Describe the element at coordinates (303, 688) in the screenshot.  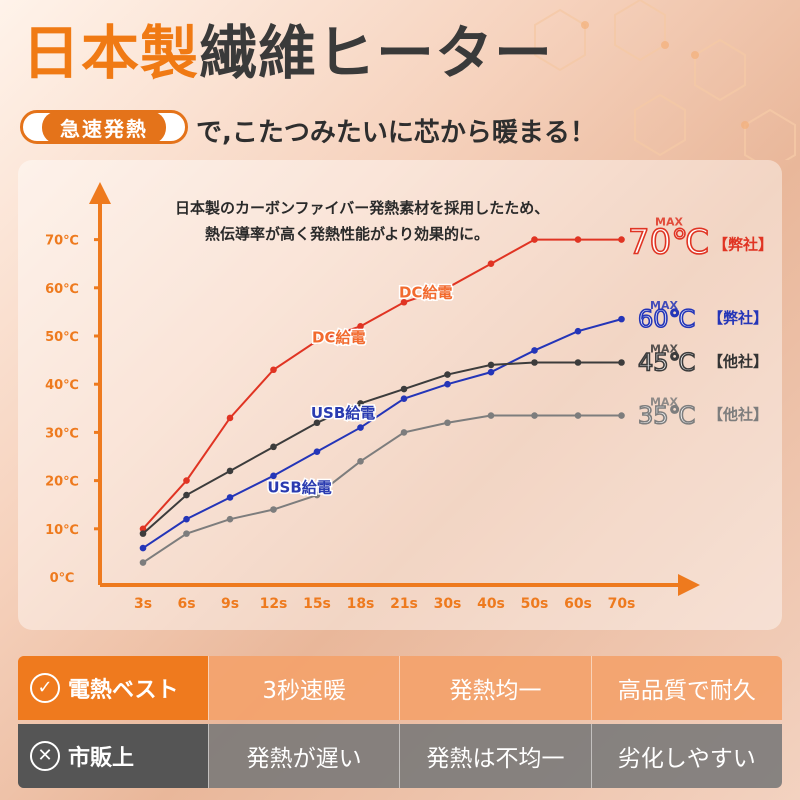
I see `cell-ours-1: 3秒速暖` at that location.